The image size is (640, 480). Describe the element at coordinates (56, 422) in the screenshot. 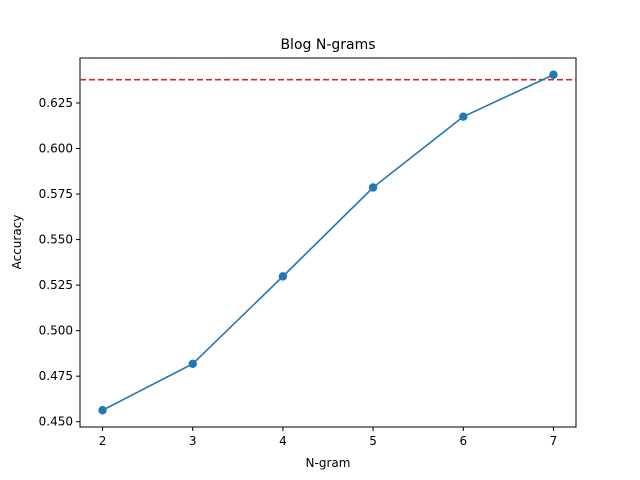

I see `y-tick-label: 0.450` at that location.